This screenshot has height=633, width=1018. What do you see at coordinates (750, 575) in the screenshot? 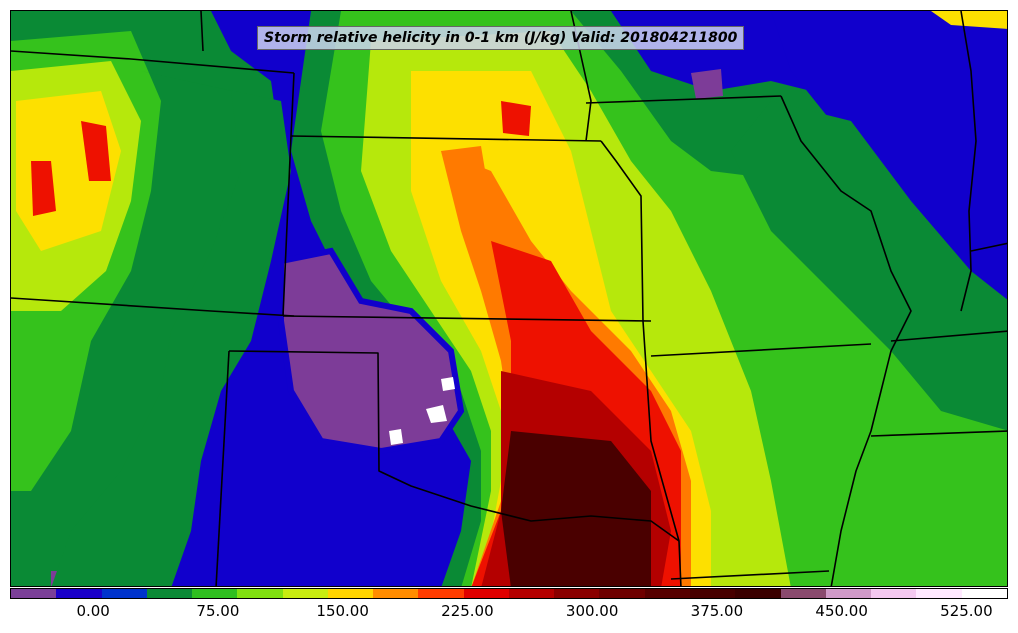
I see `border-mo-ar` at bounding box center [750, 575].